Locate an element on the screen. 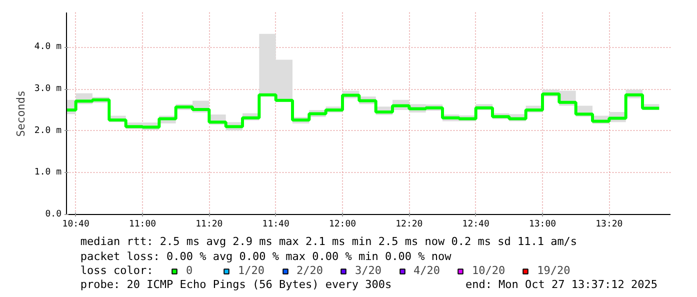 Image resolution: width=697 pixels, height=297 pixels. x-tick-label: 10:40 is located at coordinates (76, 225).